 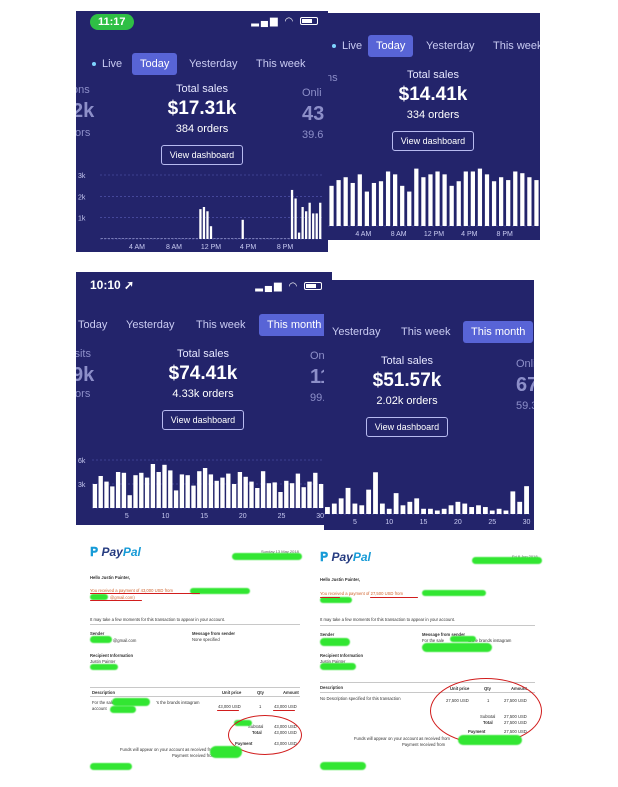 I want to click on side-visits-value: 2k, so click(x=85, y=111).